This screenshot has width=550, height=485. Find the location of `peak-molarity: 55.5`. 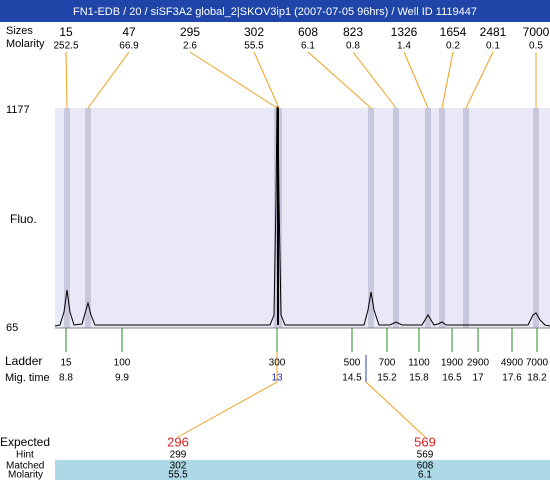

peak-molarity: 55.5 is located at coordinates (254, 46).